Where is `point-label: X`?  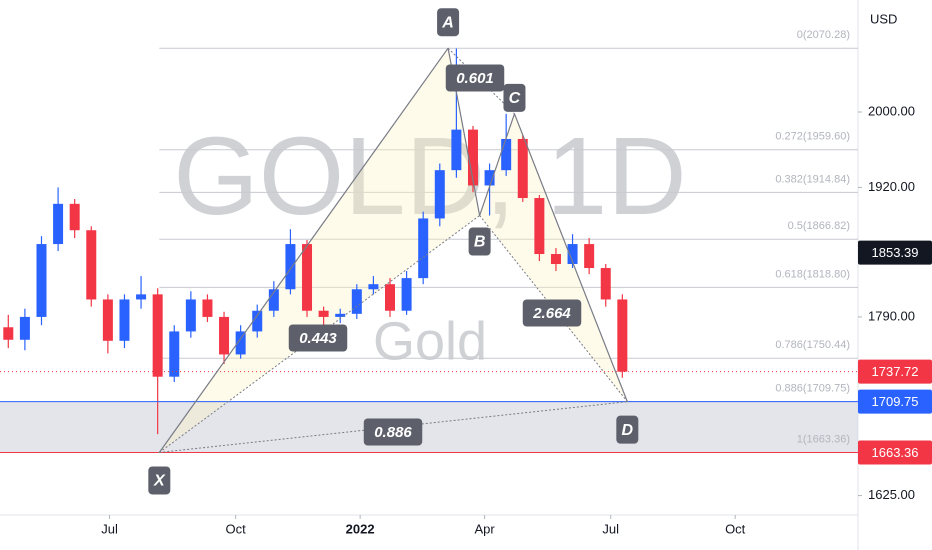 point-label: X is located at coordinates (159, 480).